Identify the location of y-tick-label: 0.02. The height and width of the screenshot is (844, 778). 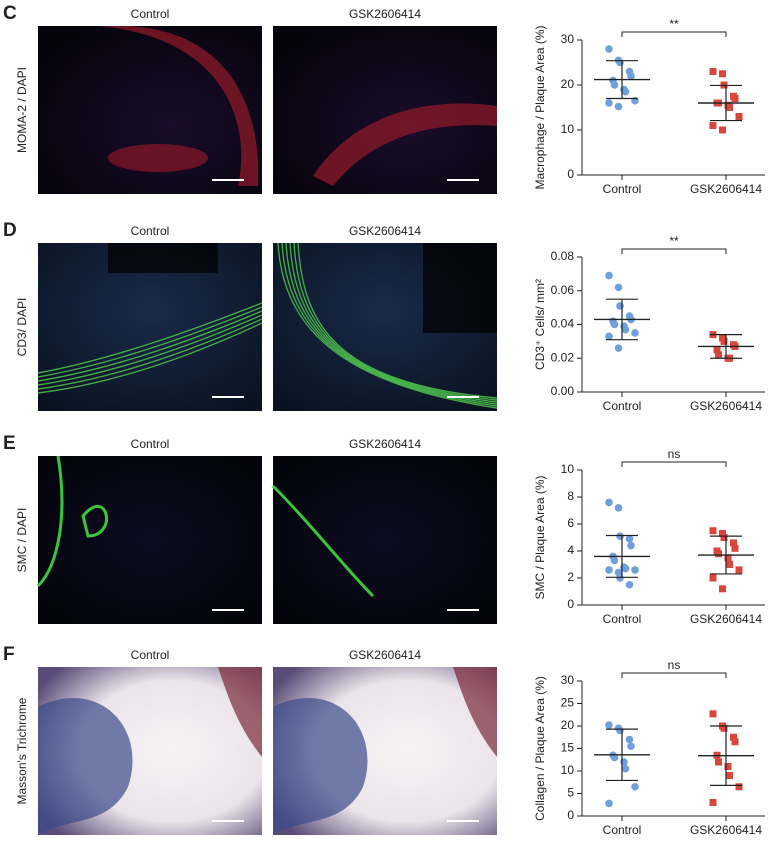
(563, 357).